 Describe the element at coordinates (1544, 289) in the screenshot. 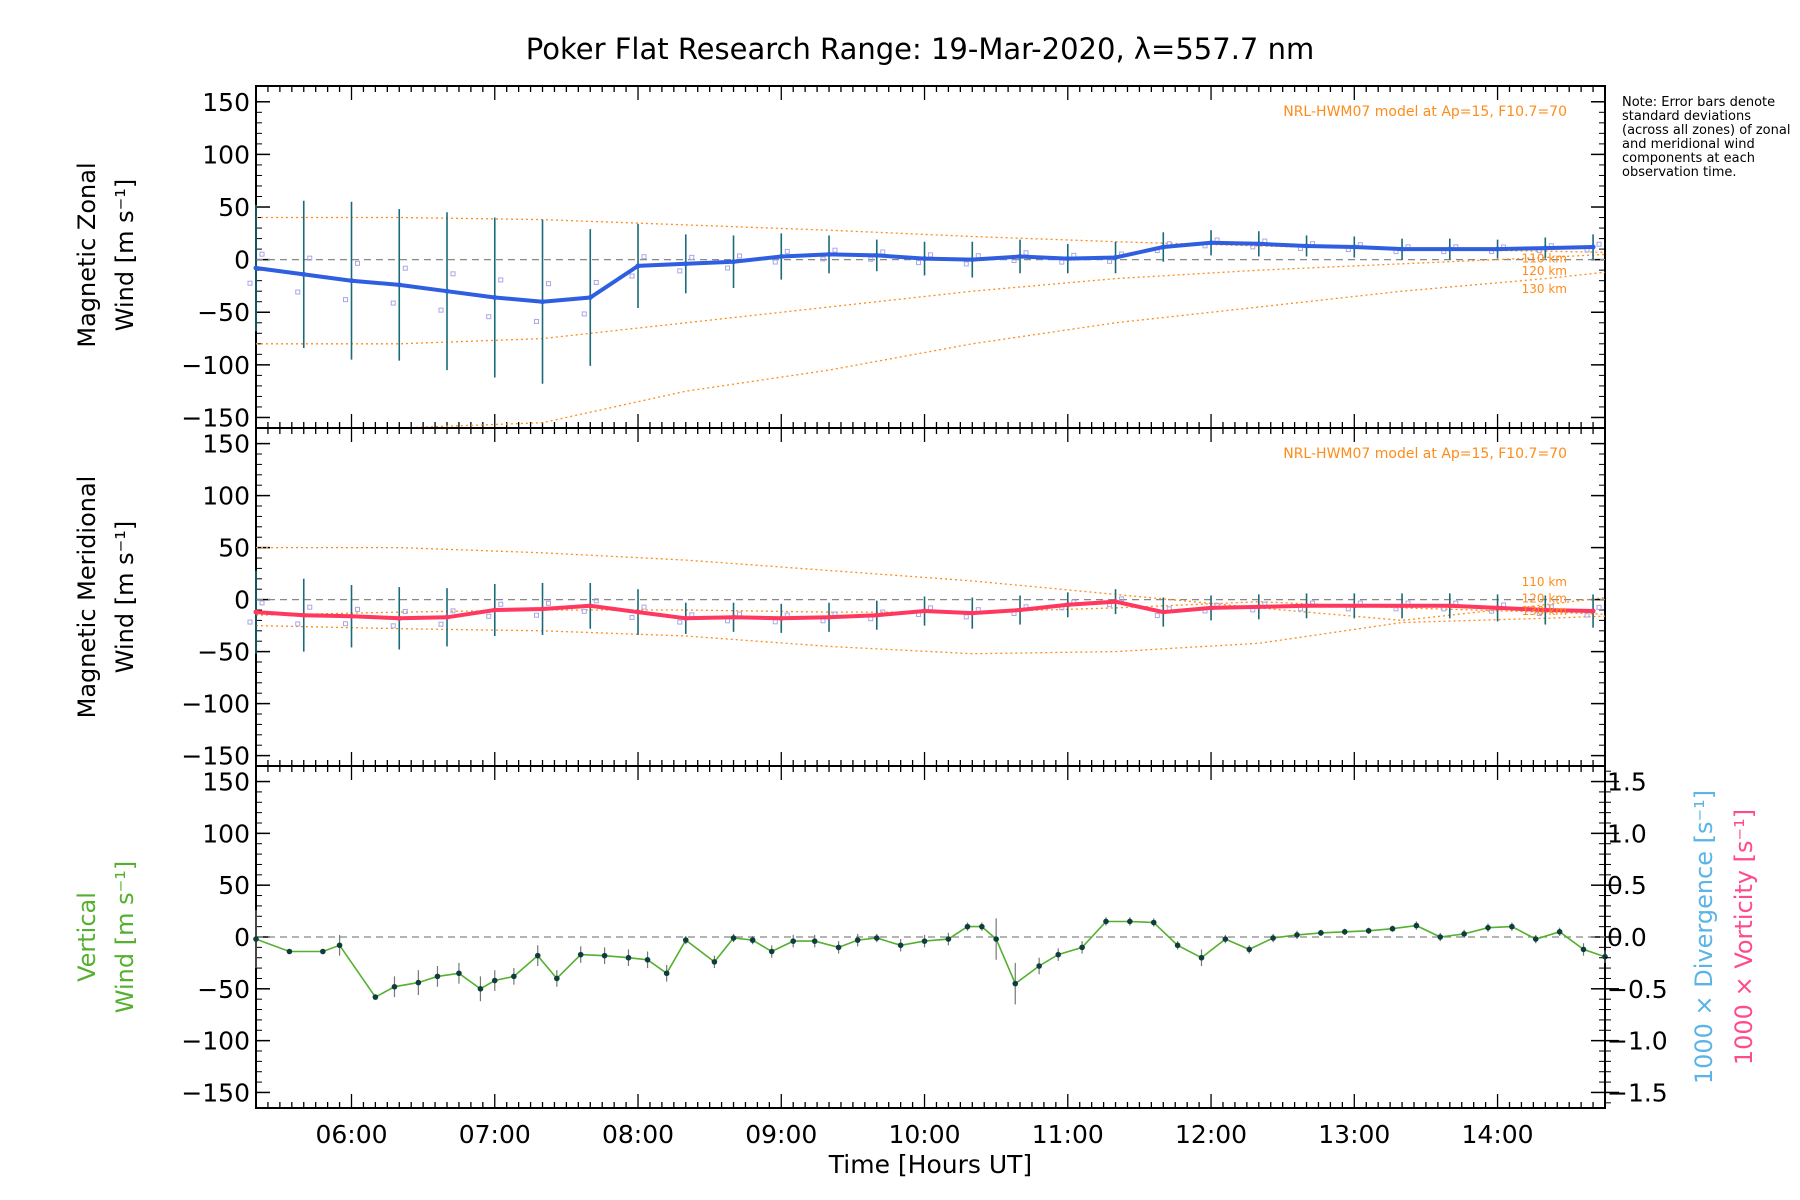

I see `altitude-label: 130 km` at that location.